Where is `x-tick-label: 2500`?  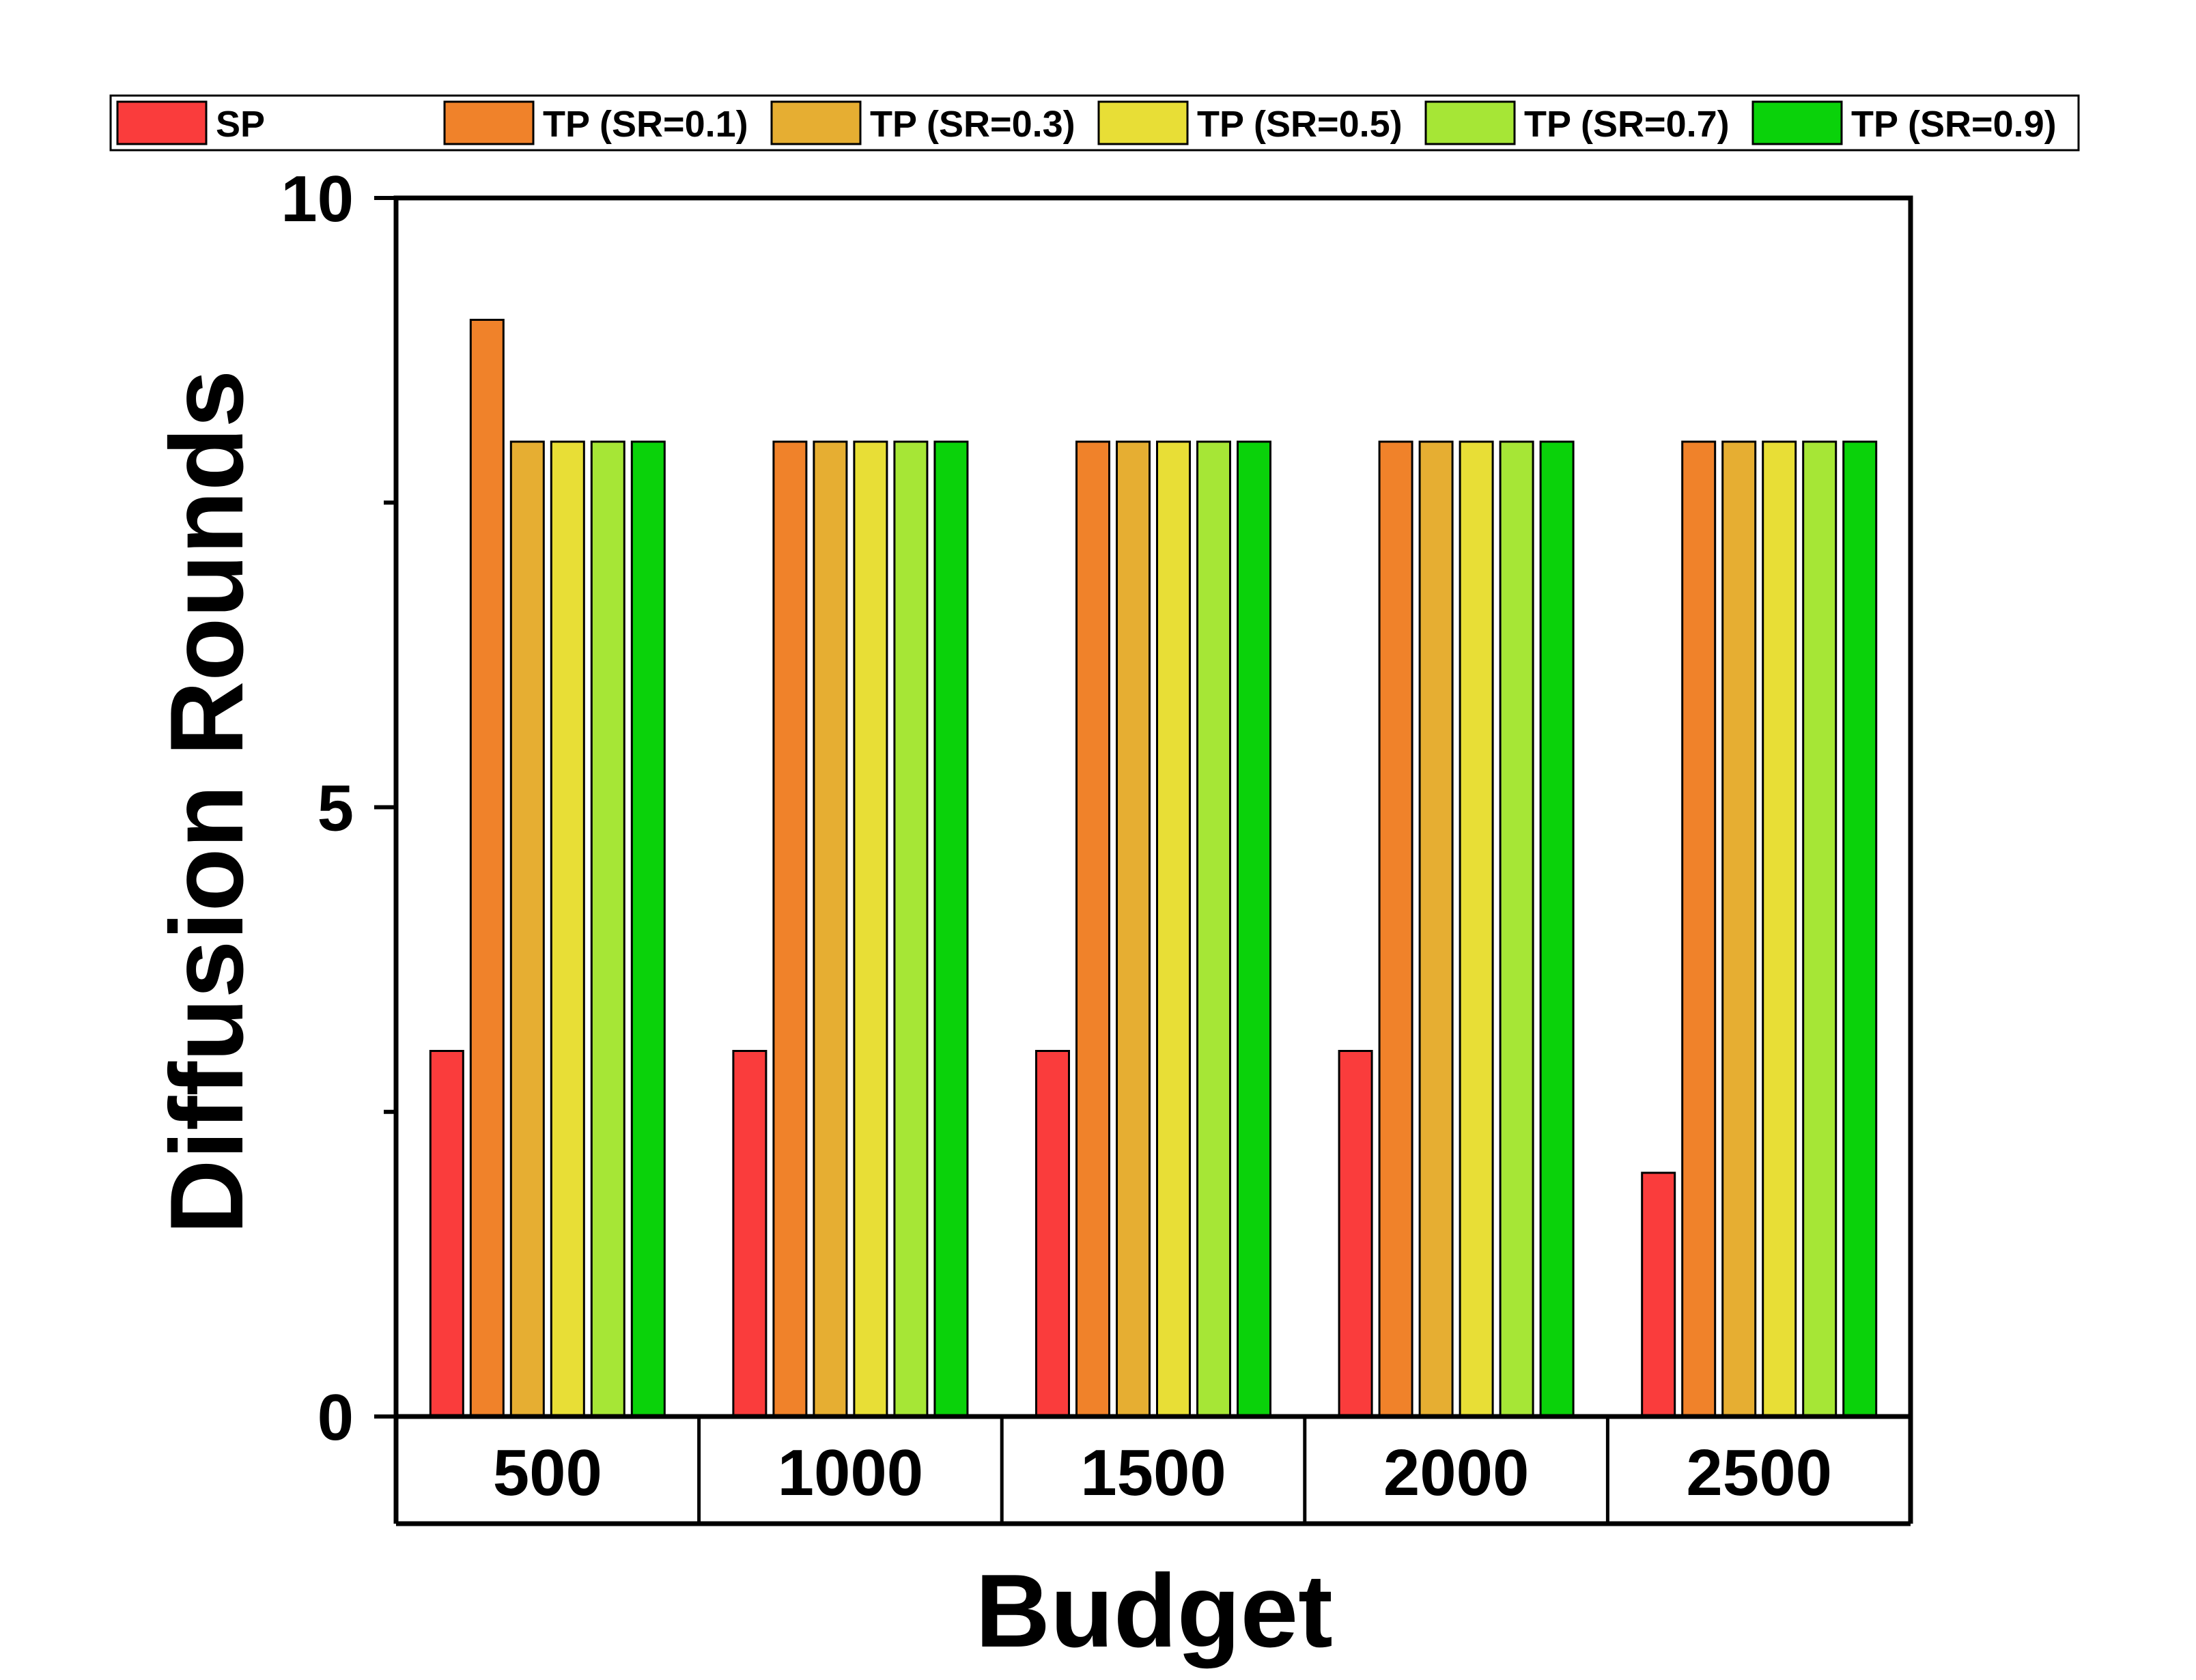
x-tick-label: 2500 is located at coordinates (1759, 1472).